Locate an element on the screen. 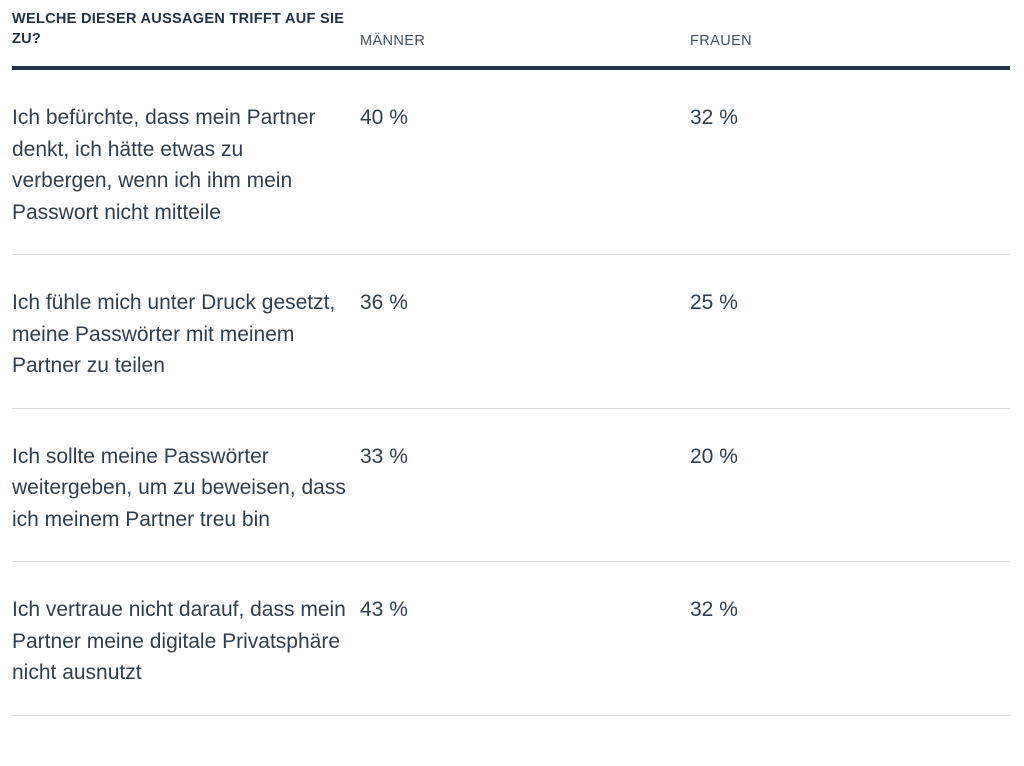 The width and height of the screenshot is (1024, 766). maenner-value: 33 % is located at coordinates (525, 485).